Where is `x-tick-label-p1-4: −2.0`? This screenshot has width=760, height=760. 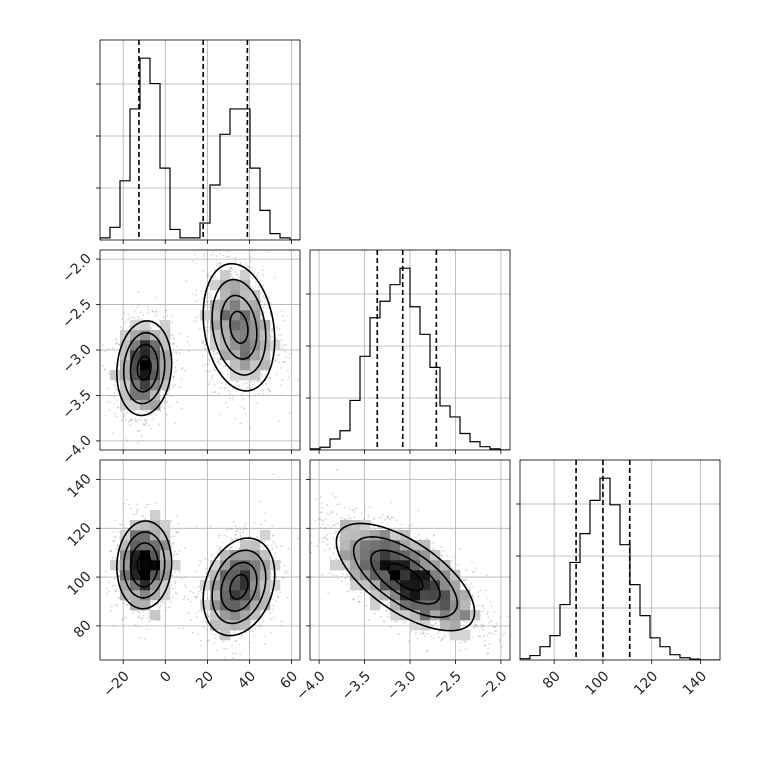 x-tick-label-p1-4: −2.0 is located at coordinates (492, 685).